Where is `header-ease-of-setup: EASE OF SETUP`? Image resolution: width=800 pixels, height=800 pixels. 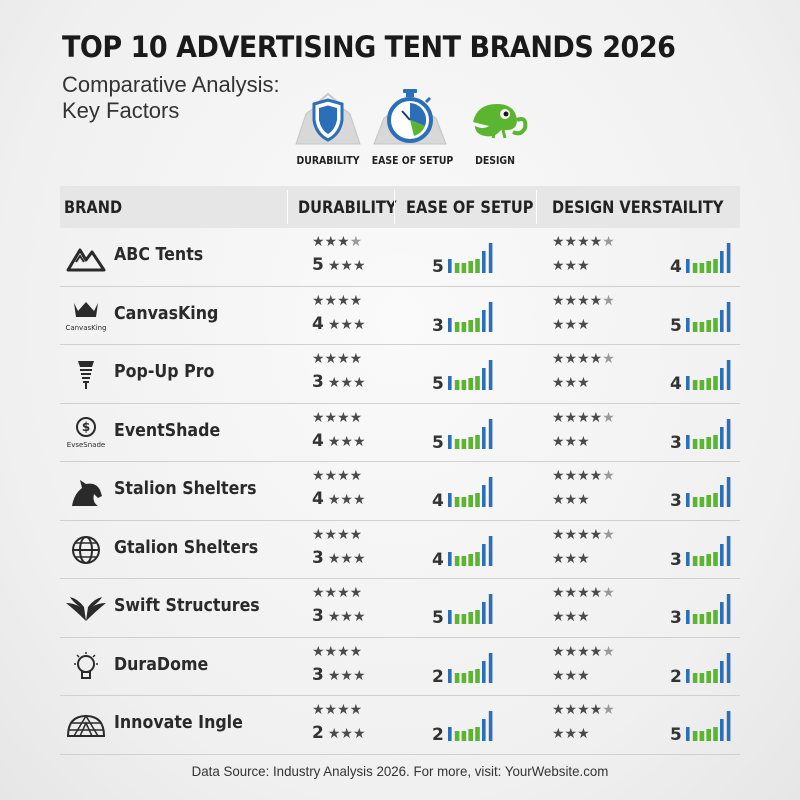
header-ease-of-setup: EASE OF SETUP is located at coordinates (470, 208).